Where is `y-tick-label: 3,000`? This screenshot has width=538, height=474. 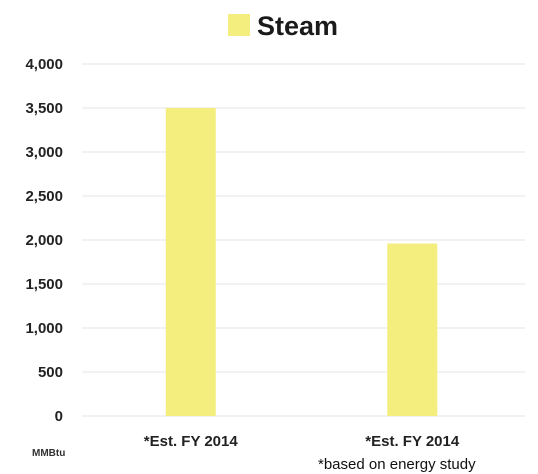 y-tick-label: 3,000 is located at coordinates (44, 152).